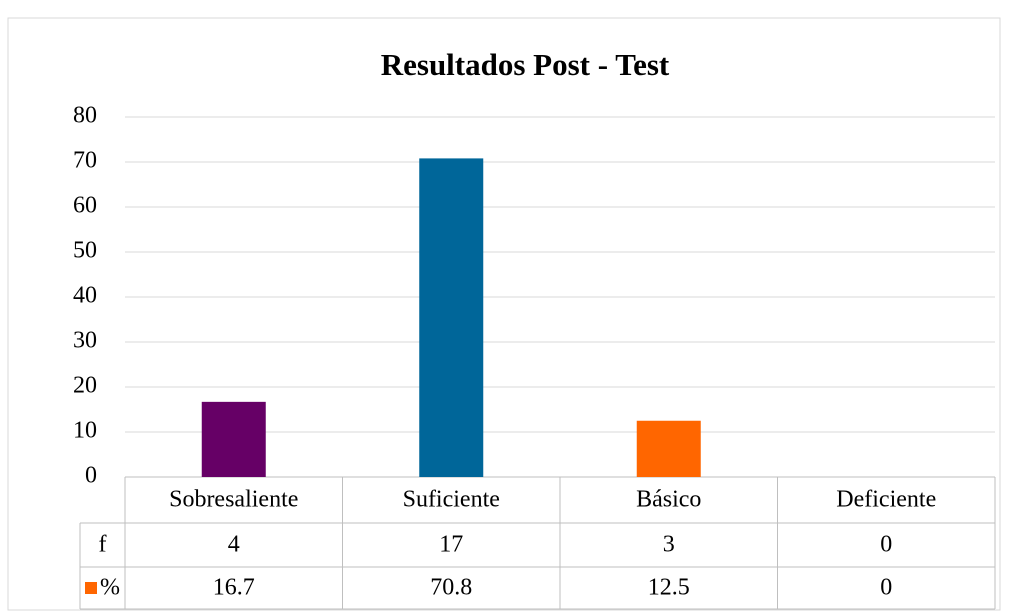 The image size is (1009, 614). Describe the element at coordinates (103, 545) in the screenshot. I see `legend-label: f` at that location.